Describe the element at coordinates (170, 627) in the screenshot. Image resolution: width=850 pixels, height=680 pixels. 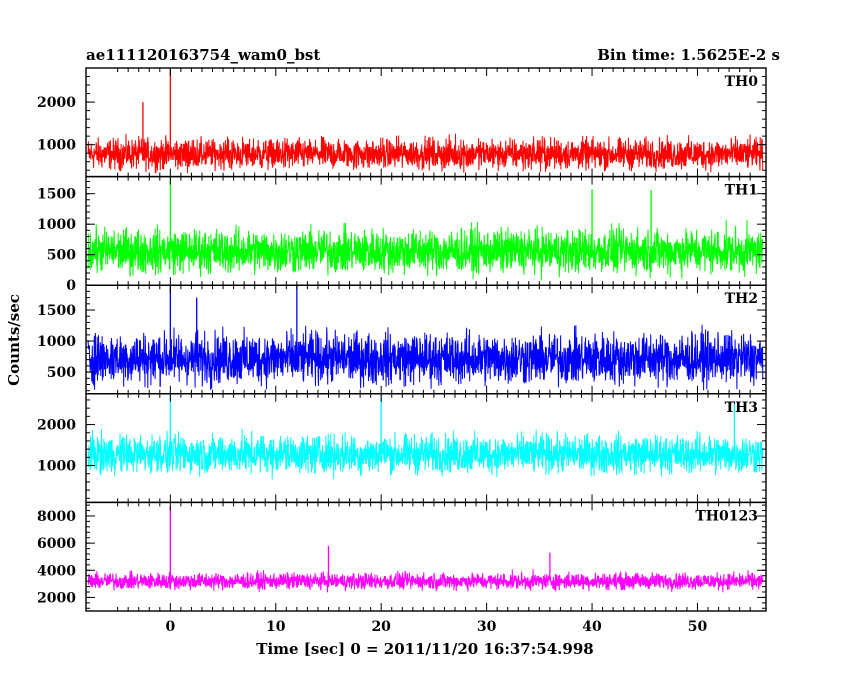
I see `x-tick-label: 0` at that location.